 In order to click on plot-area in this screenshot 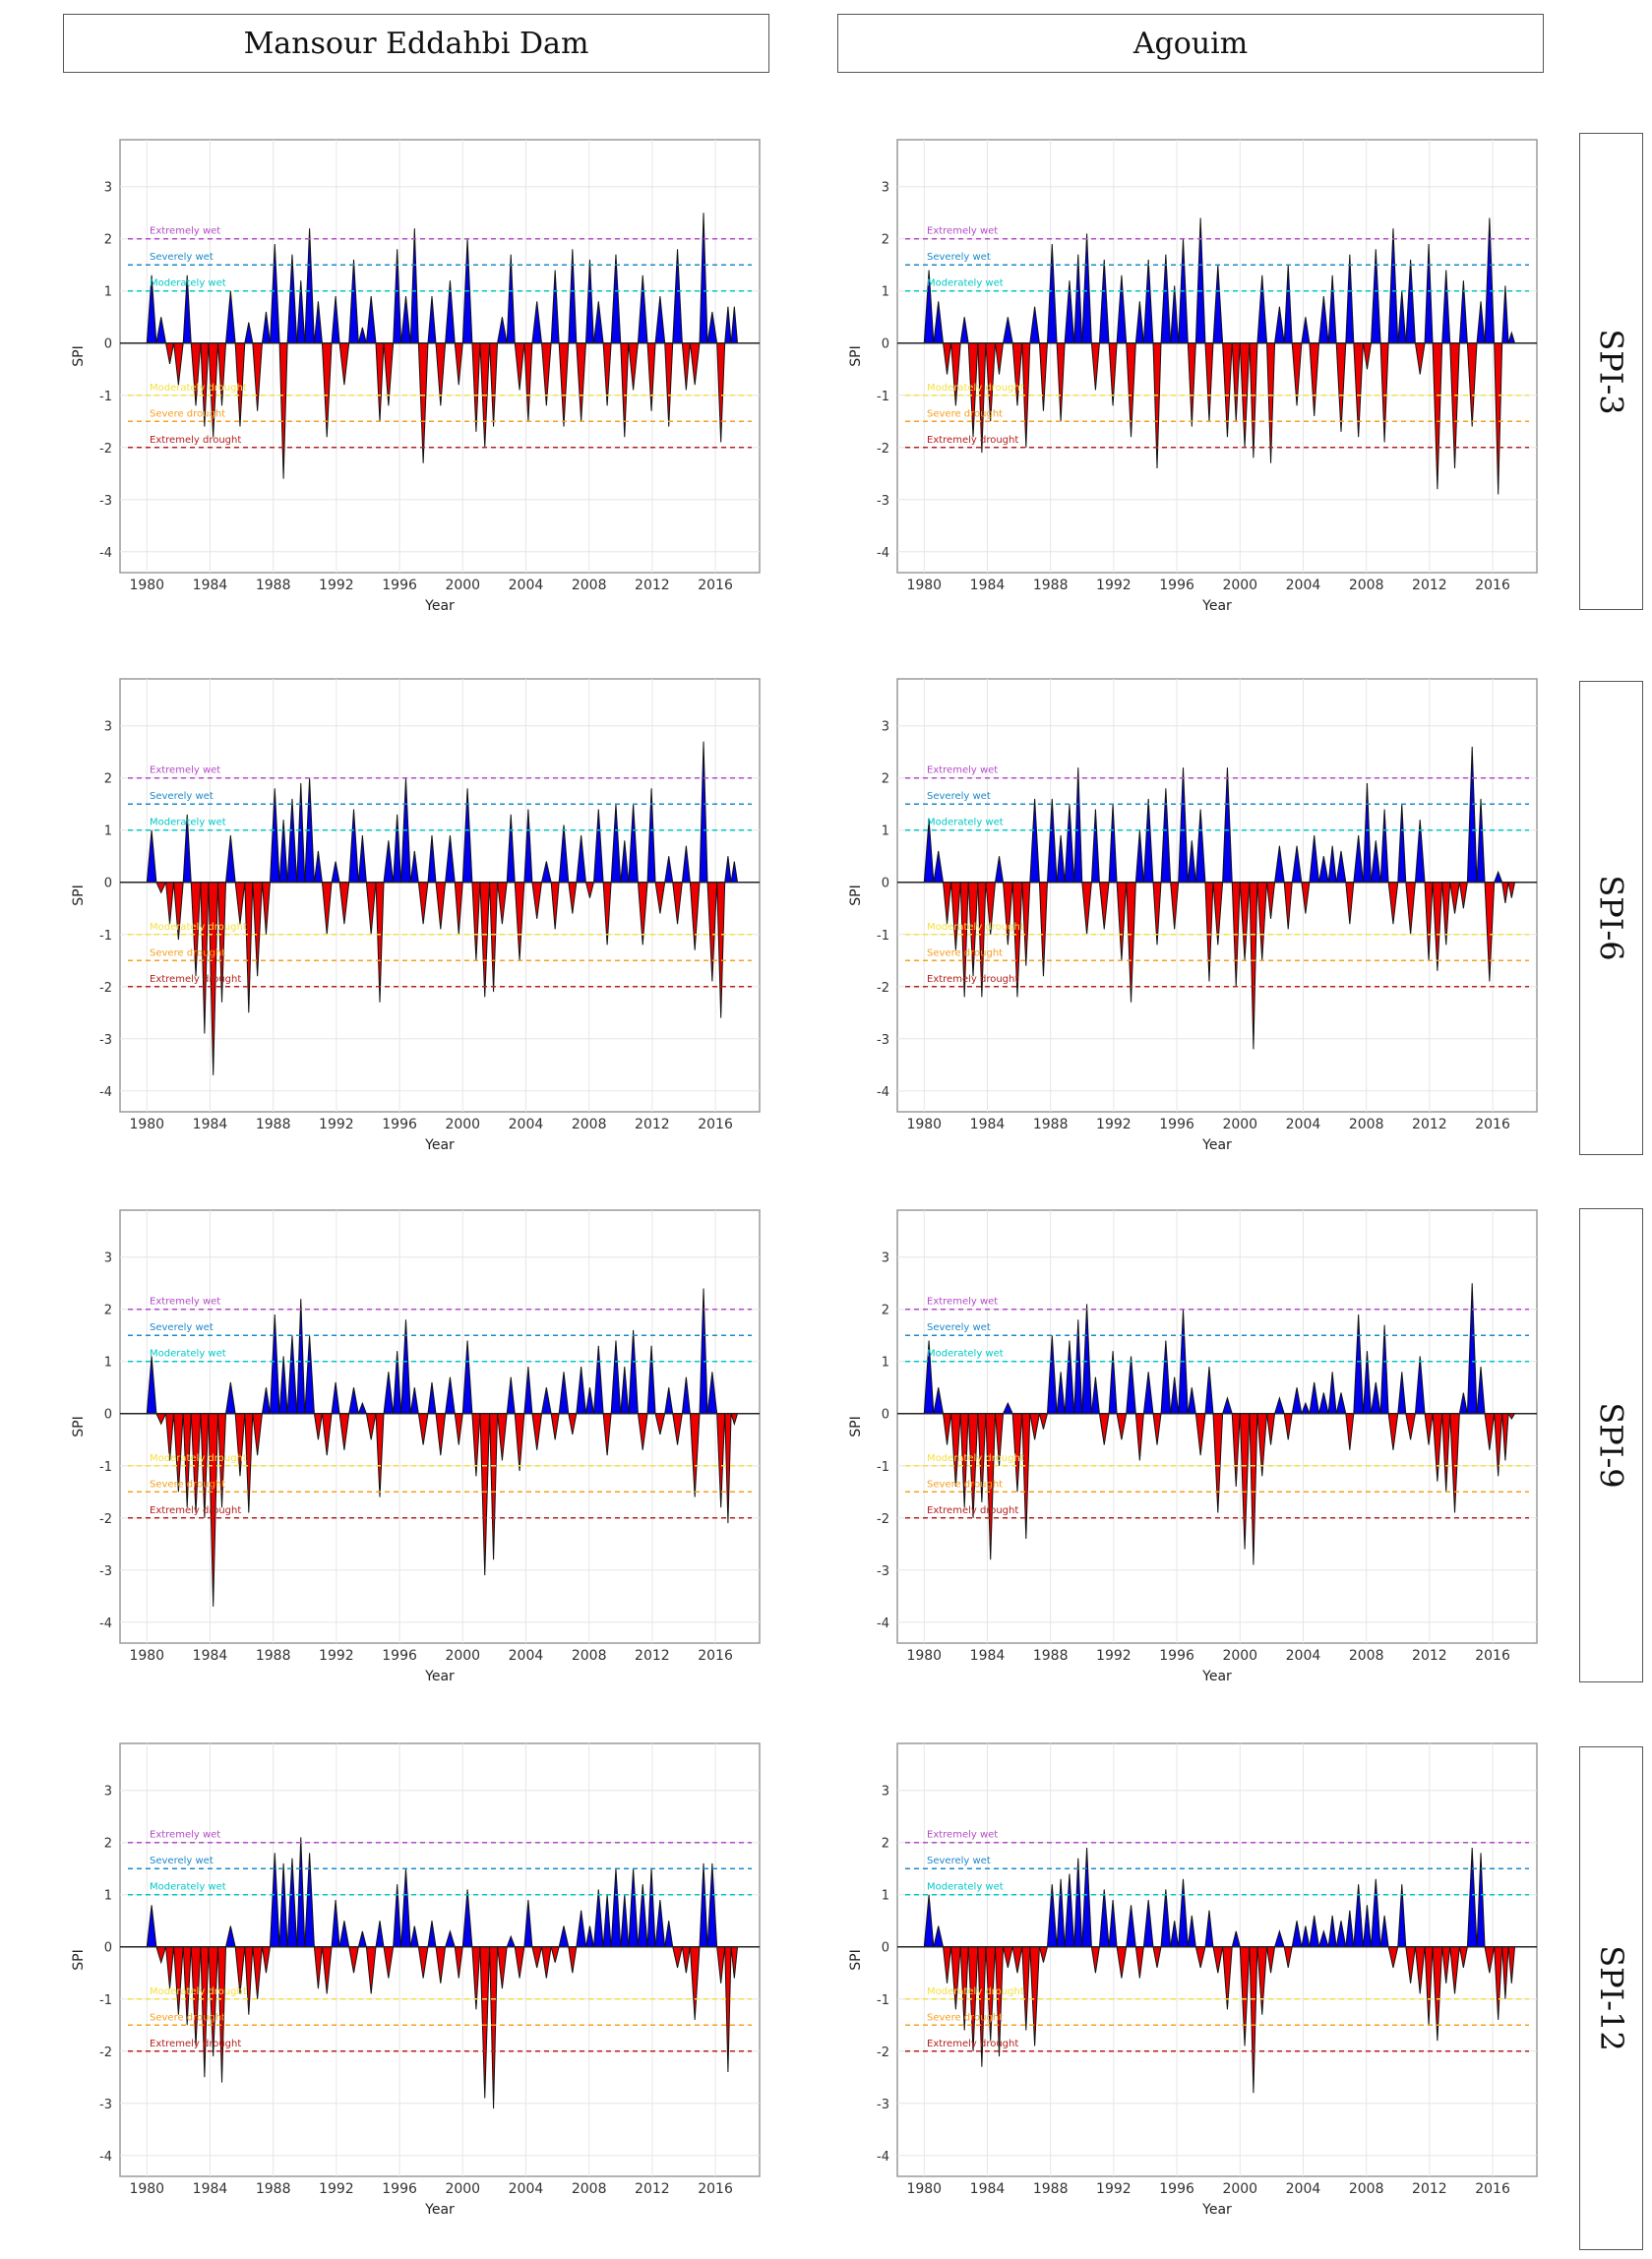, I will do `click(1217, 357)`.